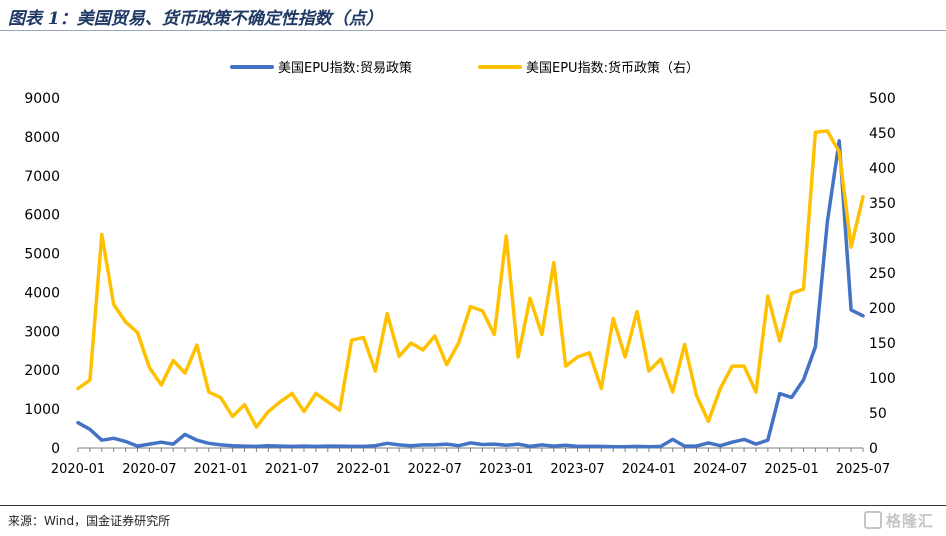  I want to click on y-right-tick-label: 450, so click(882, 134).